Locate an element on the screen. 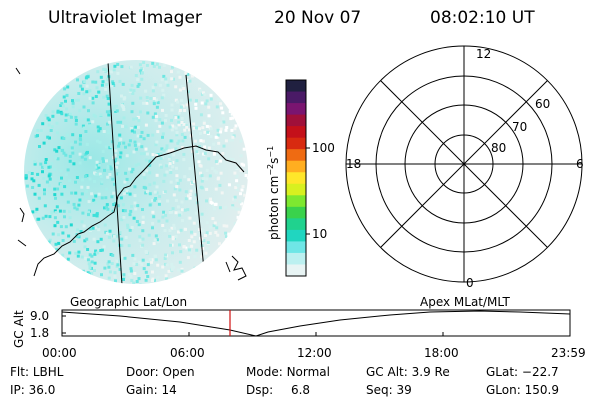 This screenshot has height=400, width=600. time-tick-2359: 23:59 is located at coordinates (568, 353).